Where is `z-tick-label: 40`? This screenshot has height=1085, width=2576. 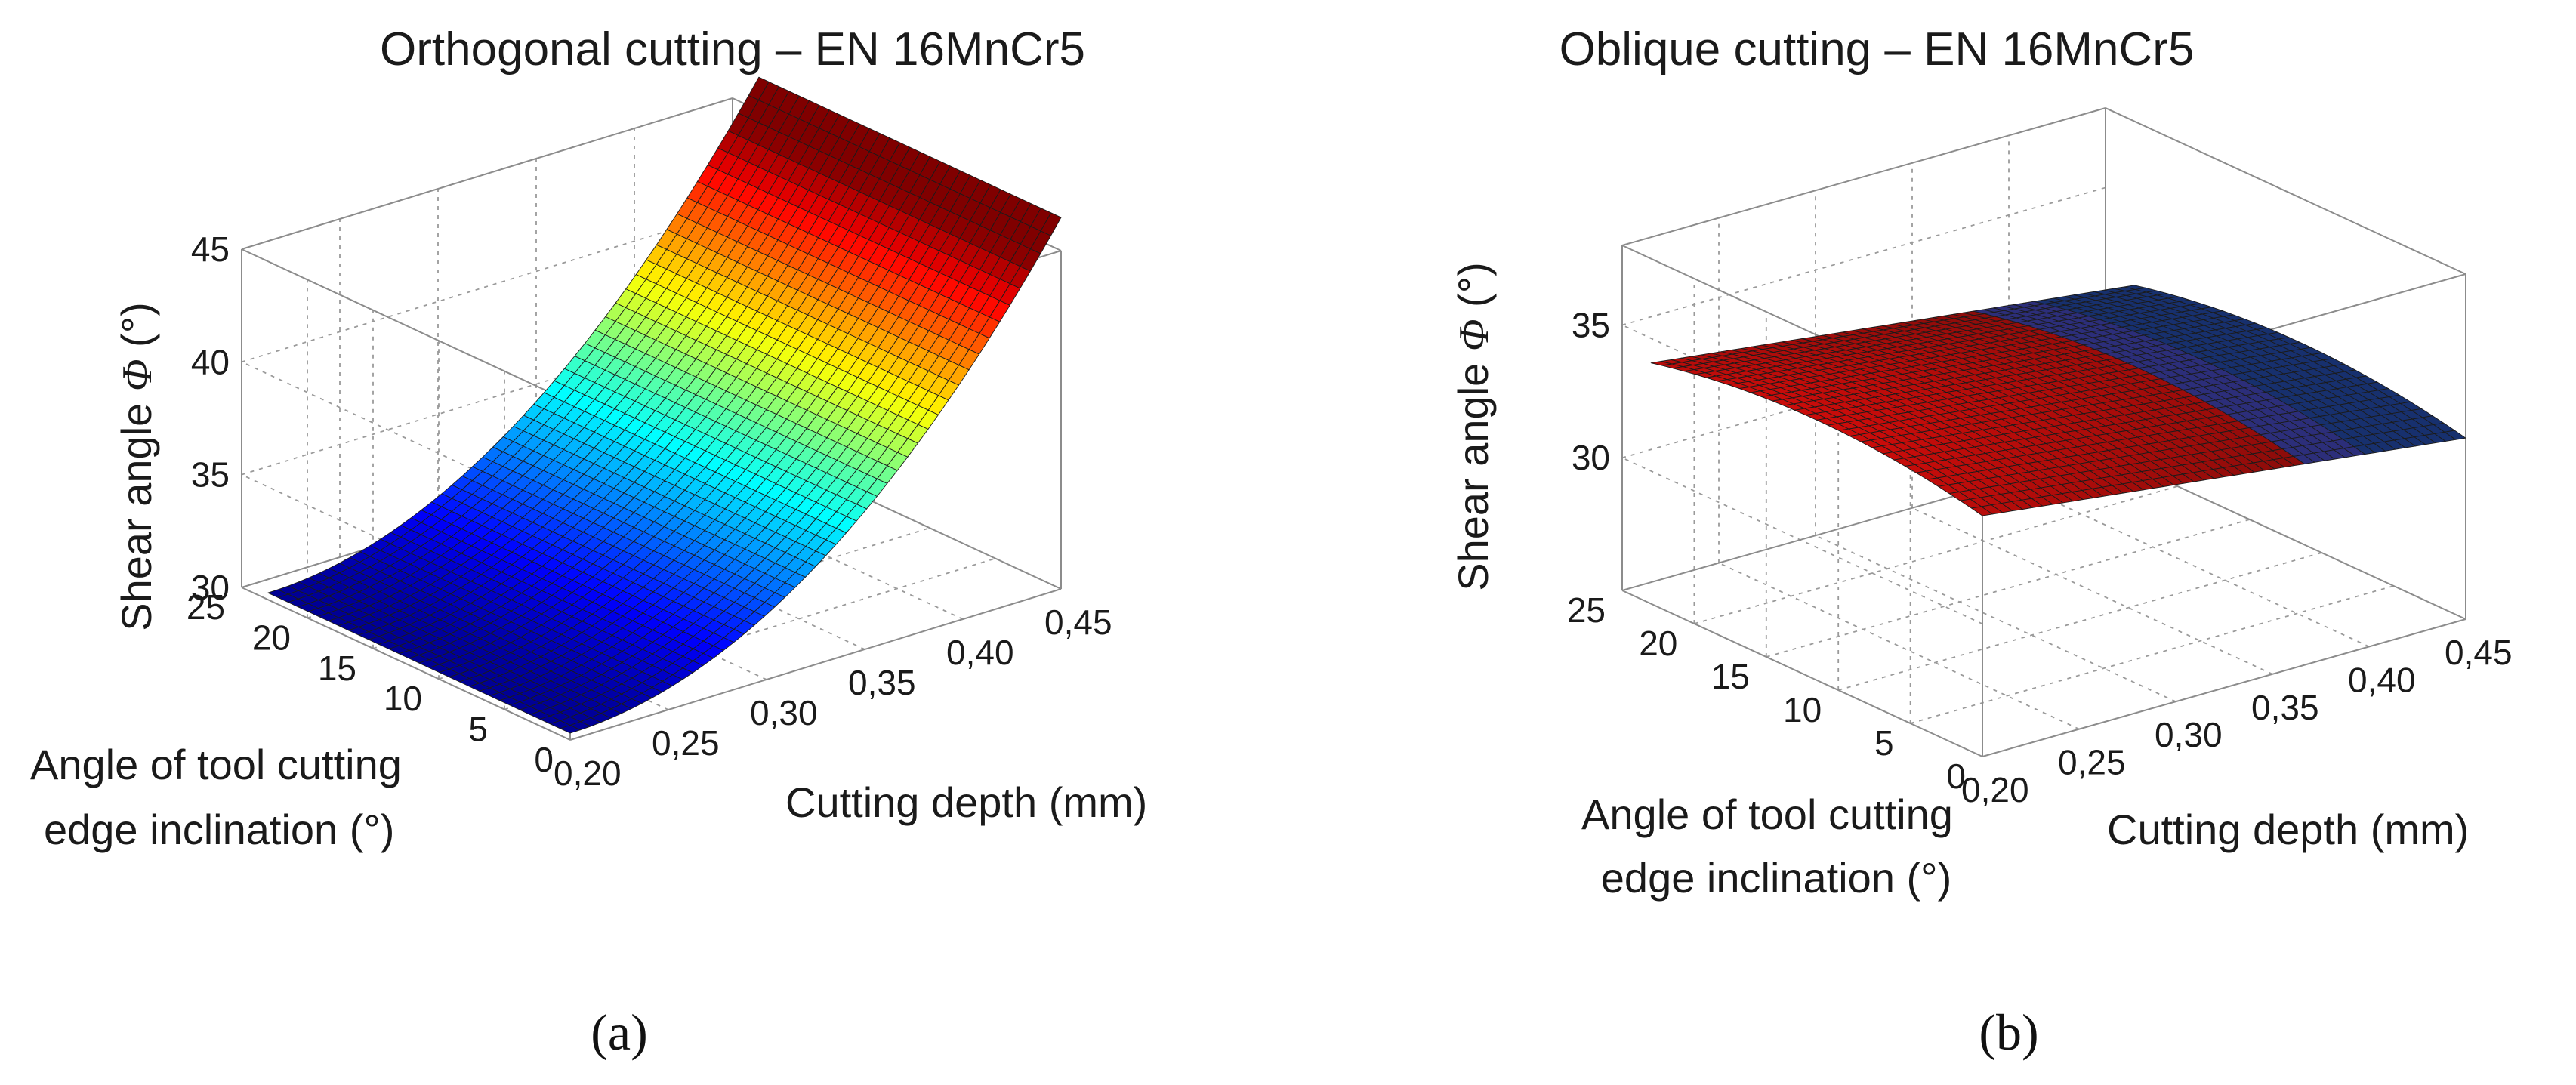 z-tick-label: 40 is located at coordinates (210, 361).